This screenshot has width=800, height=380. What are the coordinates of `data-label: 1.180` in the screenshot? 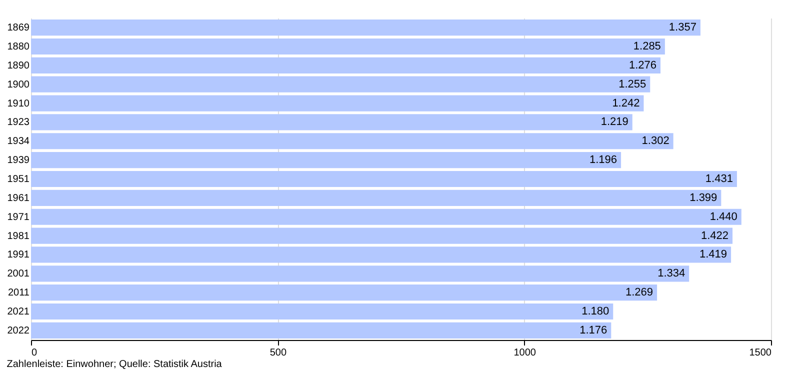 It's located at (596, 312).